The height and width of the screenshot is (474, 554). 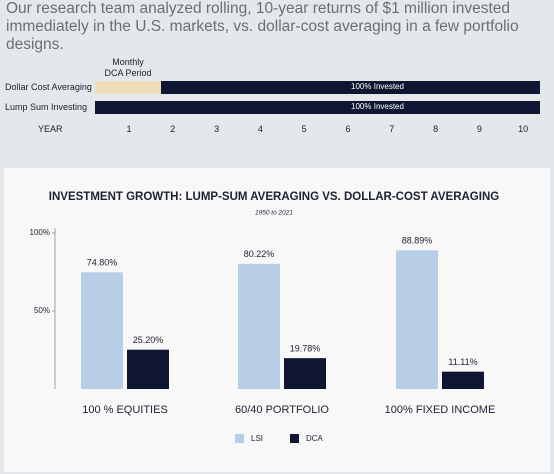 I want to click on legend-label: DCA, so click(x=315, y=438).